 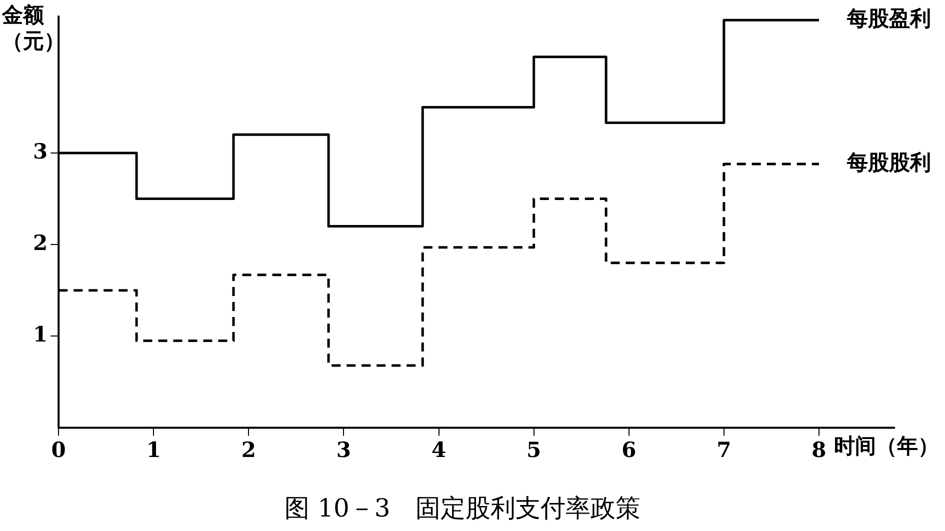 What do you see at coordinates (819, 449) in the screenshot?
I see `x-tick-label: 8` at bounding box center [819, 449].